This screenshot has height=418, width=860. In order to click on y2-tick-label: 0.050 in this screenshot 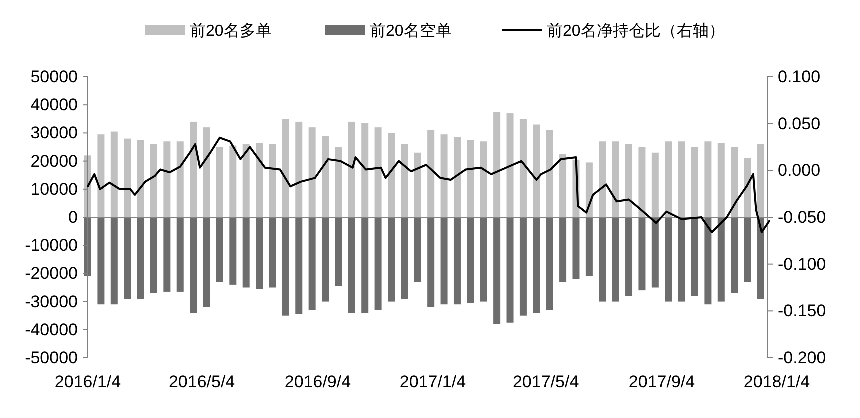, I will do `click(799, 124)`.